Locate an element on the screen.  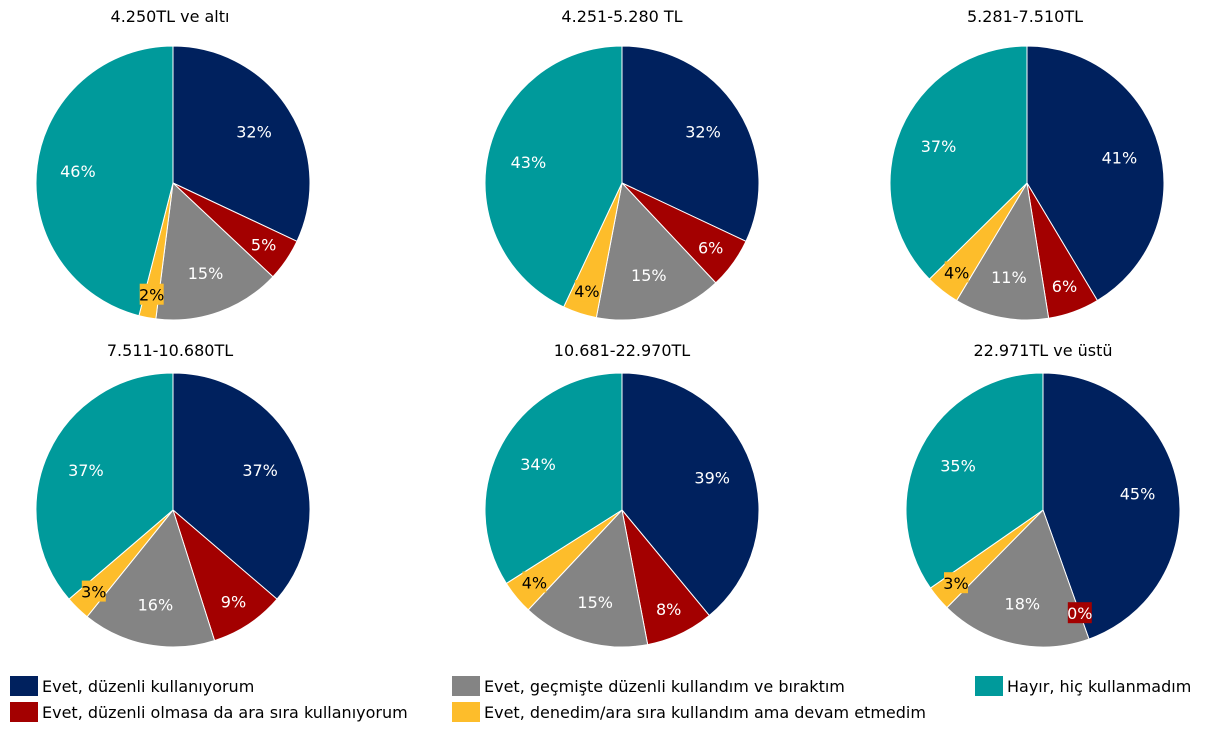
pie-chart-5: 10.681-22.970TL 39% 8% 15% 4% 34% is located at coordinates (622, 494).